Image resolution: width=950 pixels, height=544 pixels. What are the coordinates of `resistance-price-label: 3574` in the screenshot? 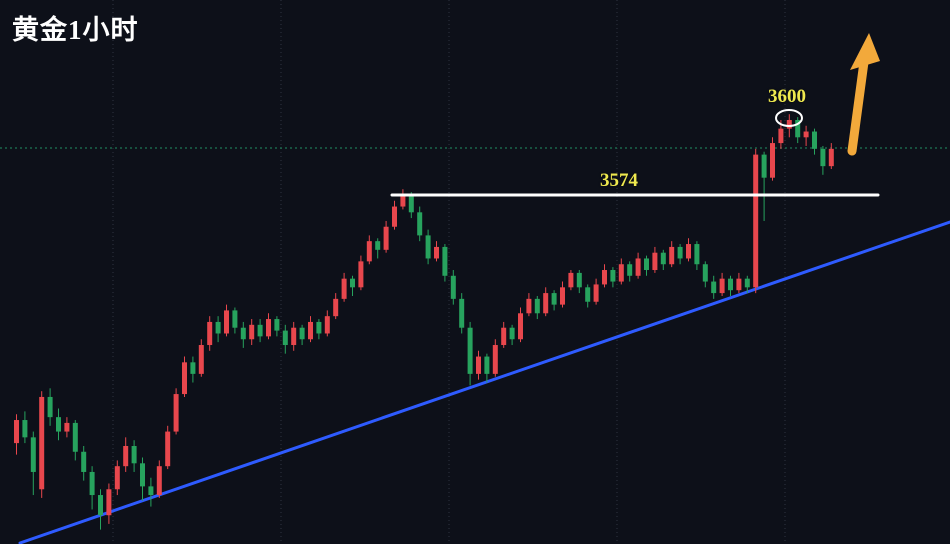 It's located at (619, 180).